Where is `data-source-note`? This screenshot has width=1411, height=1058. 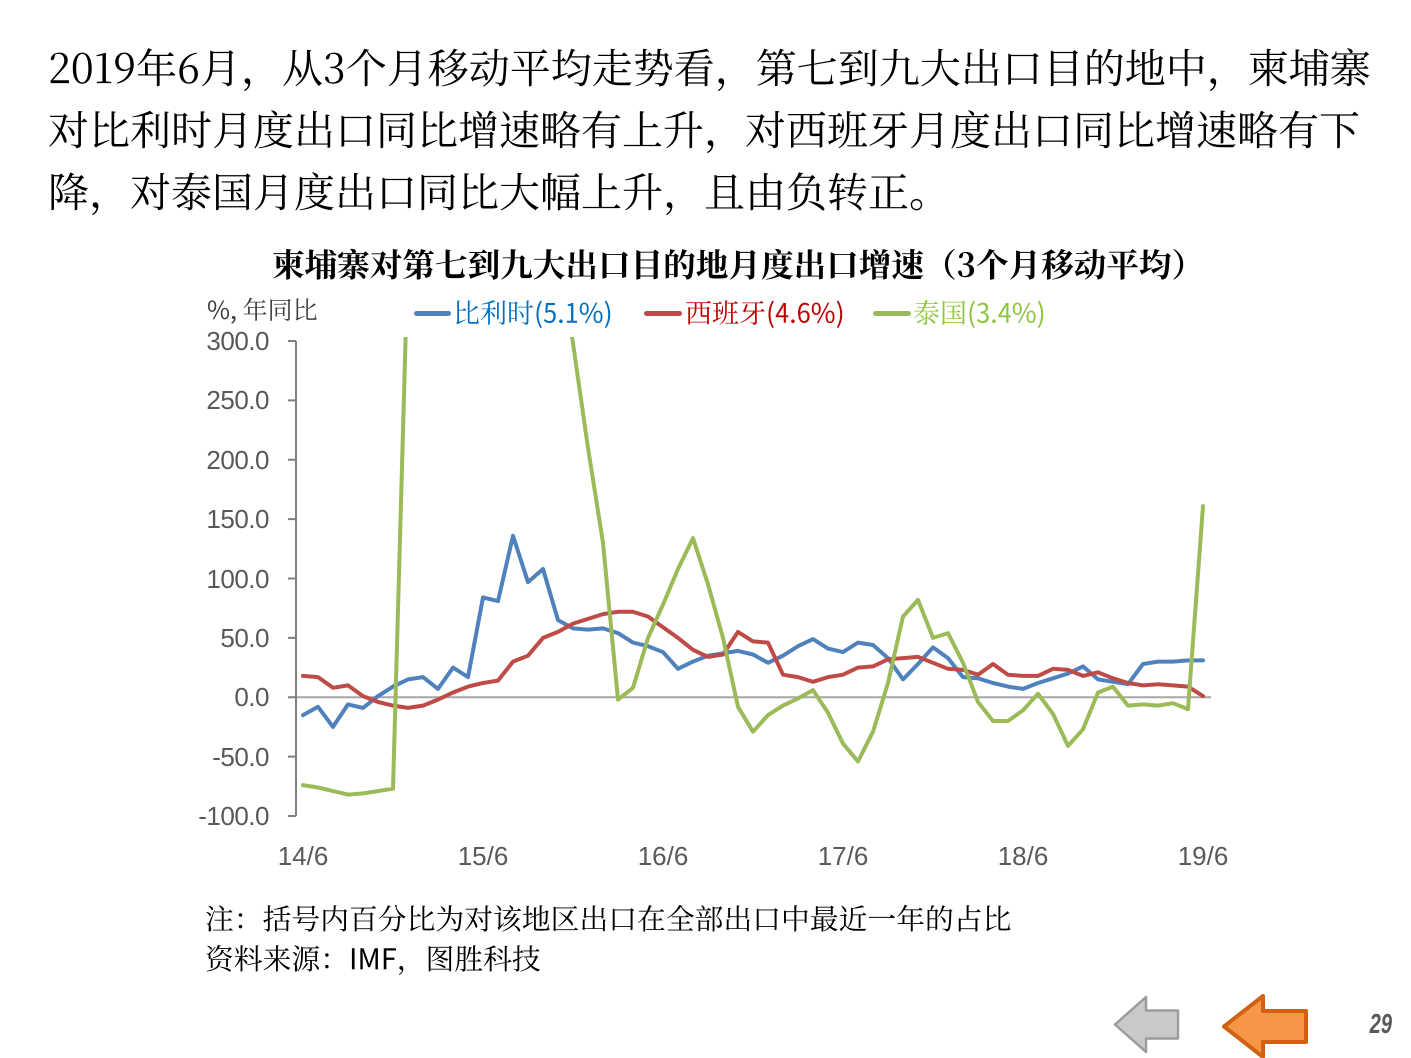 data-source-note is located at coordinates (373, 962).